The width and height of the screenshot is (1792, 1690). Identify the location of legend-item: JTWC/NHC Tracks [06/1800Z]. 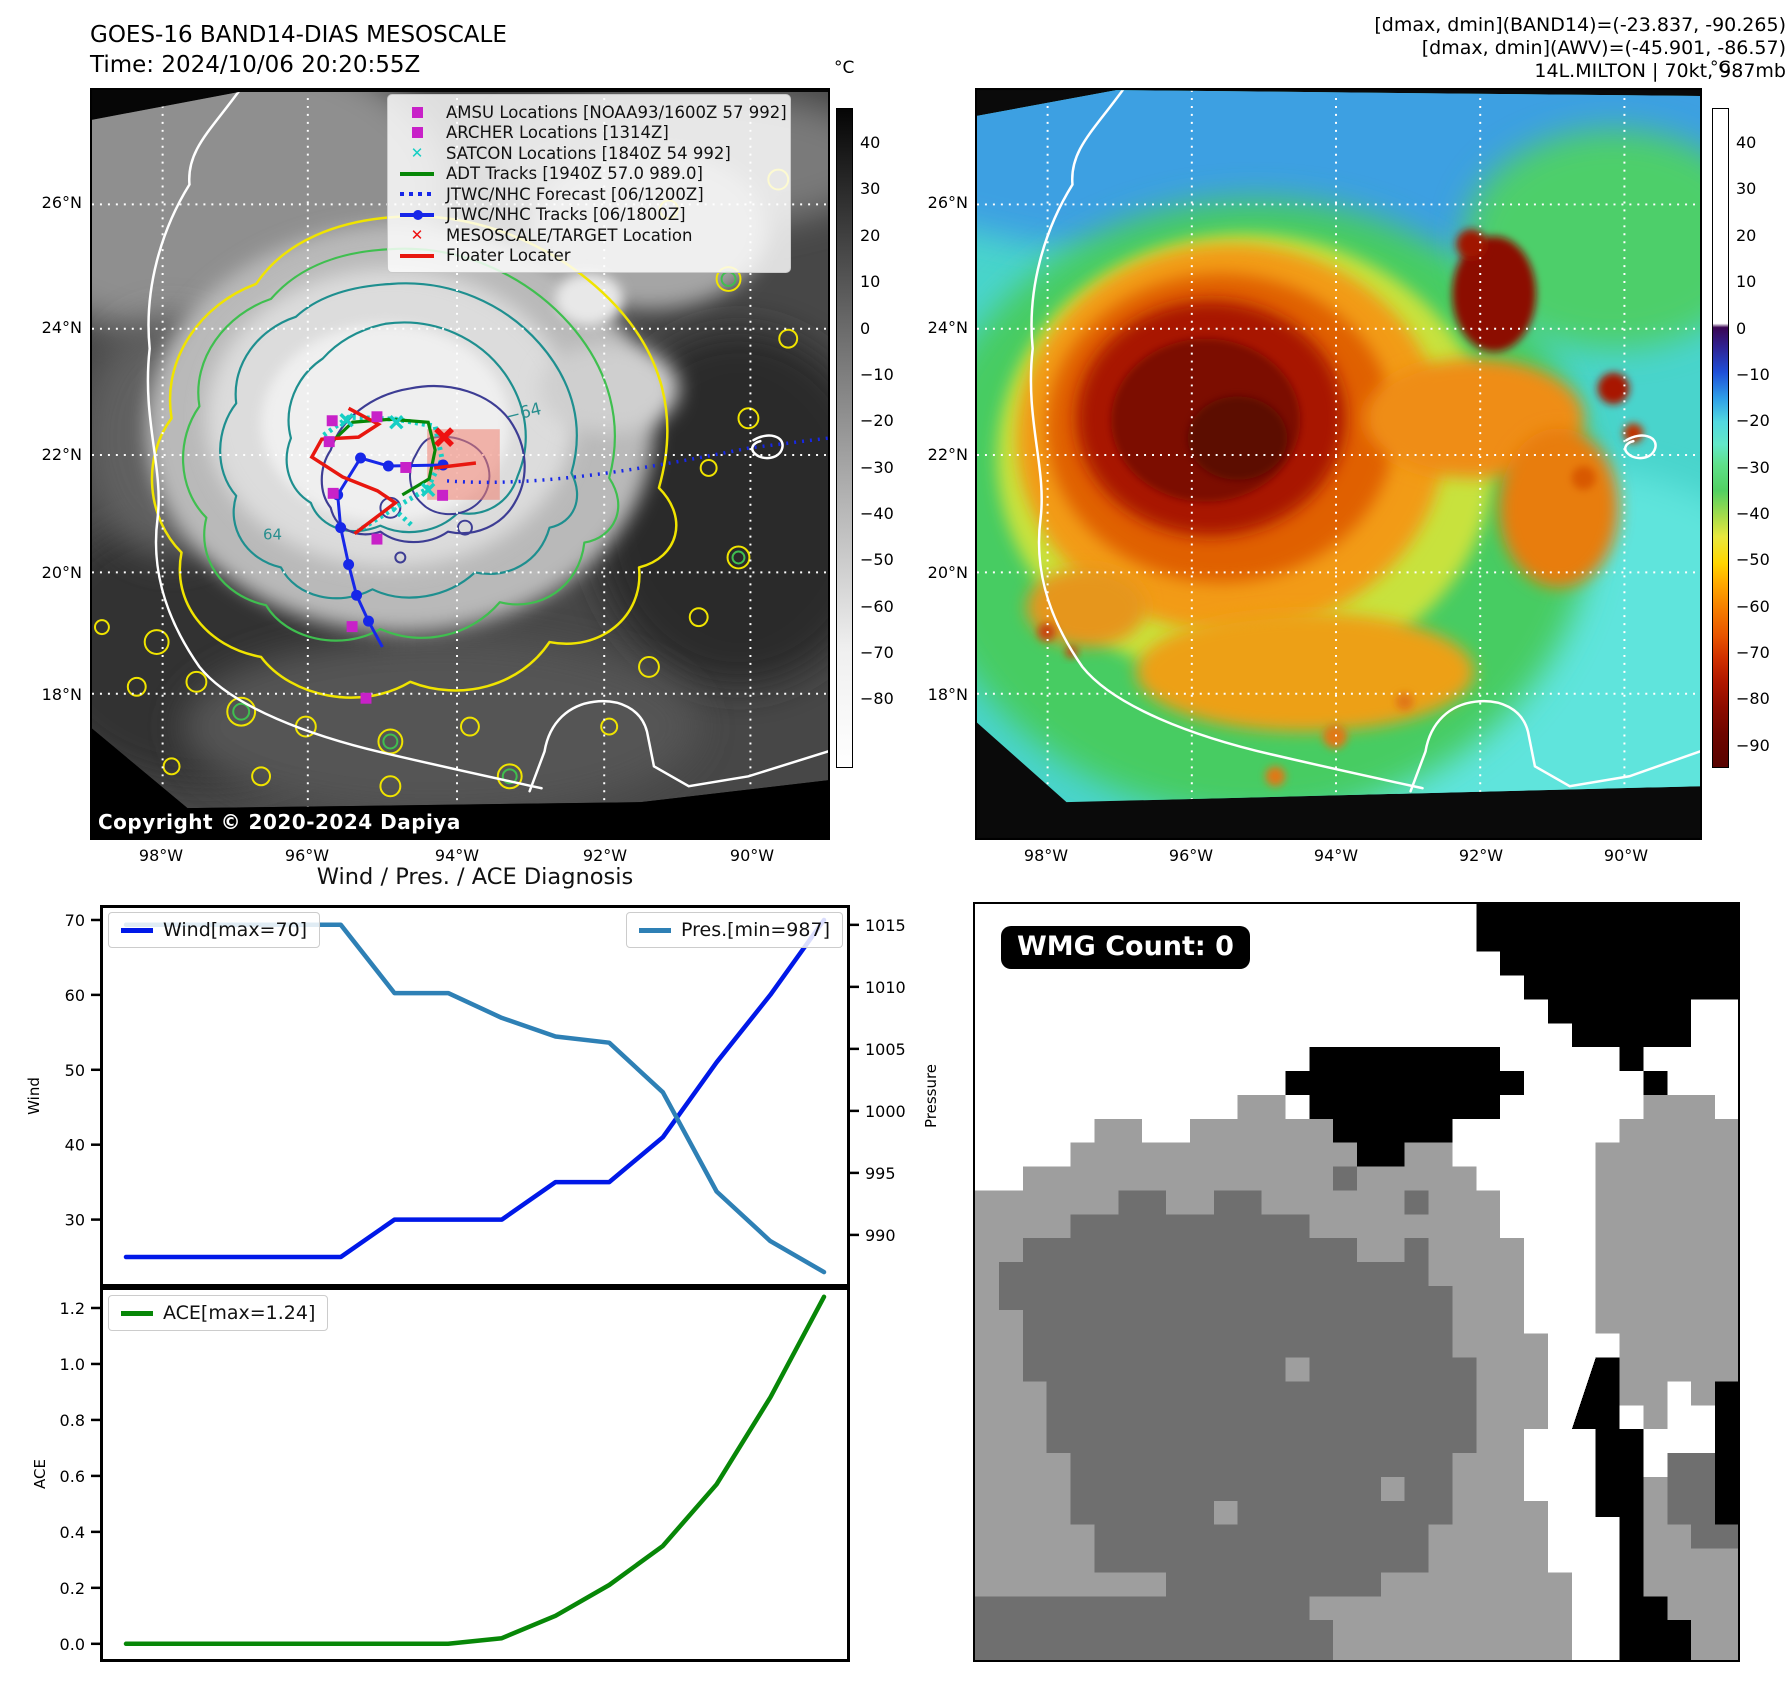
(588, 215).